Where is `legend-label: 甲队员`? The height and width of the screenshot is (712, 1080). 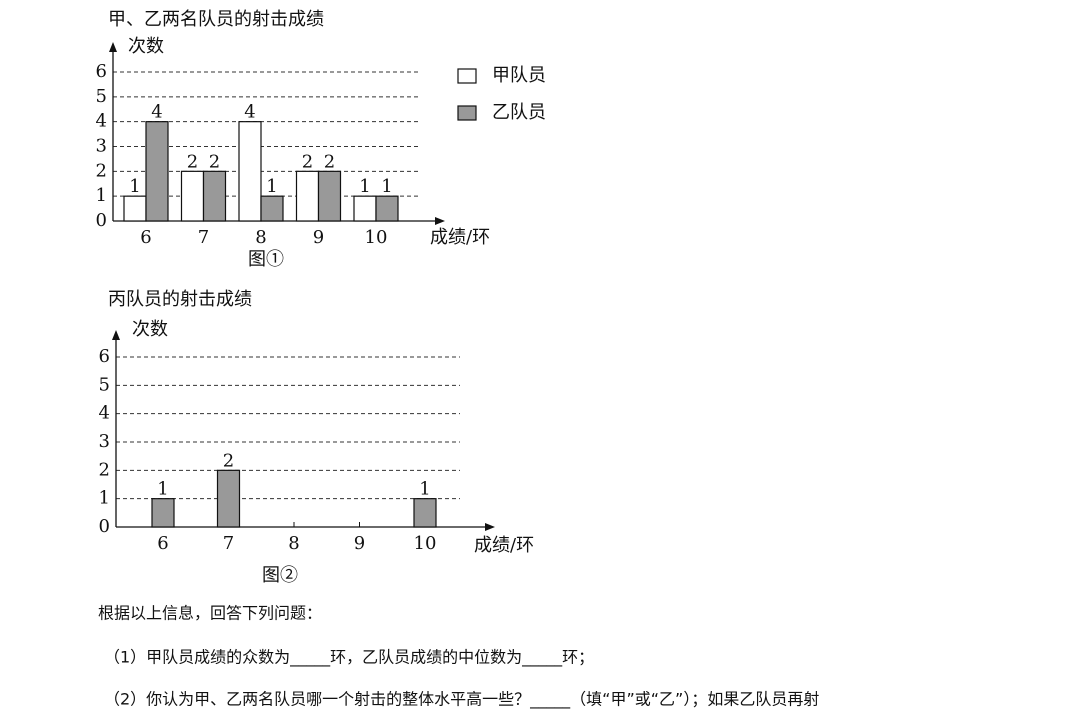 legend-label: 甲队员 is located at coordinates (519, 75).